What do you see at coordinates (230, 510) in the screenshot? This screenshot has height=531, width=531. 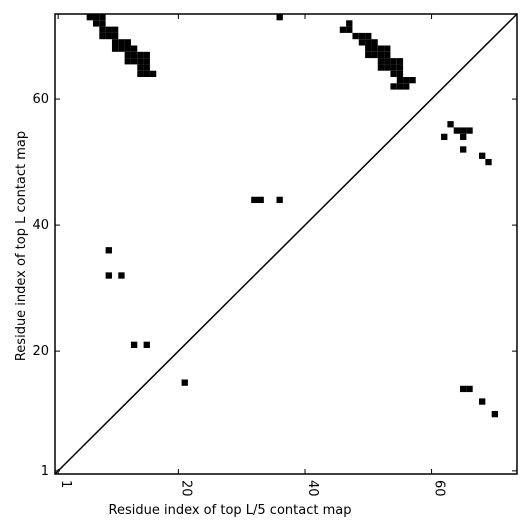 I see `x-axis-label: Residue index of top L/5 contact map` at bounding box center [230, 510].